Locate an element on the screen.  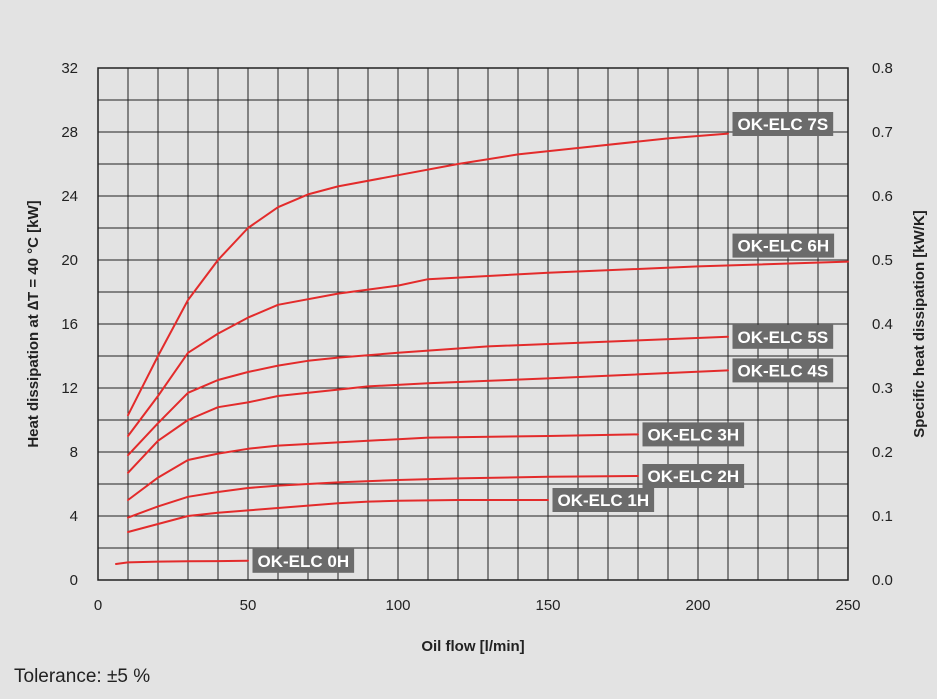
y2-tick-label: 0.5 is located at coordinates (882, 260).